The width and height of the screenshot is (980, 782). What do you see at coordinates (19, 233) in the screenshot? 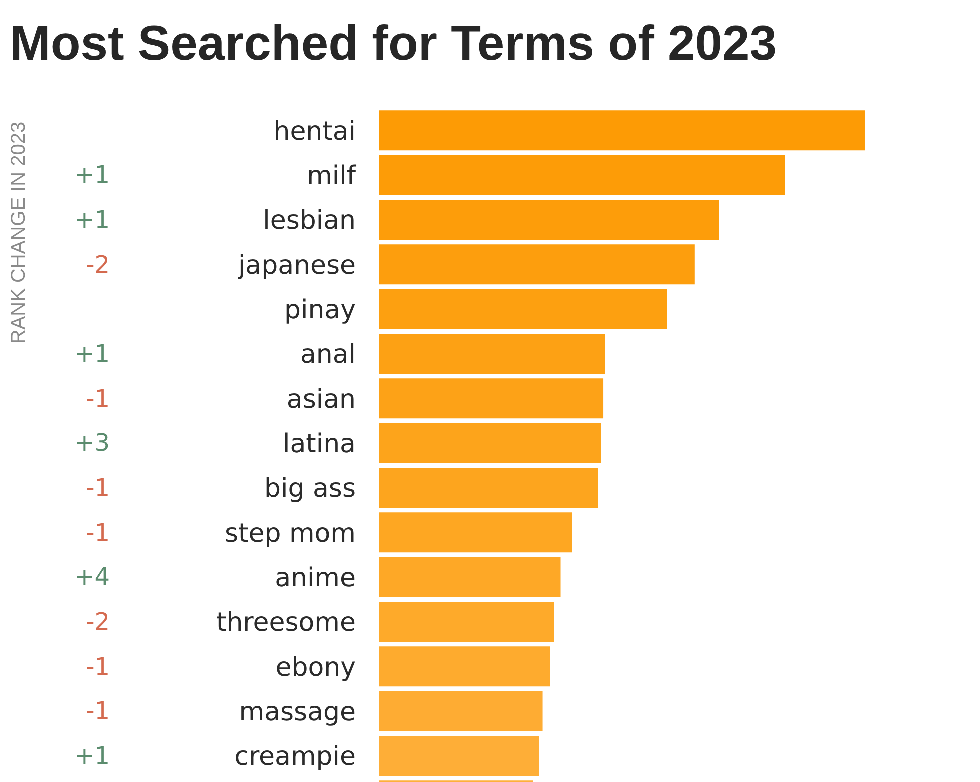
I see `text: RANK CHANGE IN 2023` at bounding box center [19, 233].